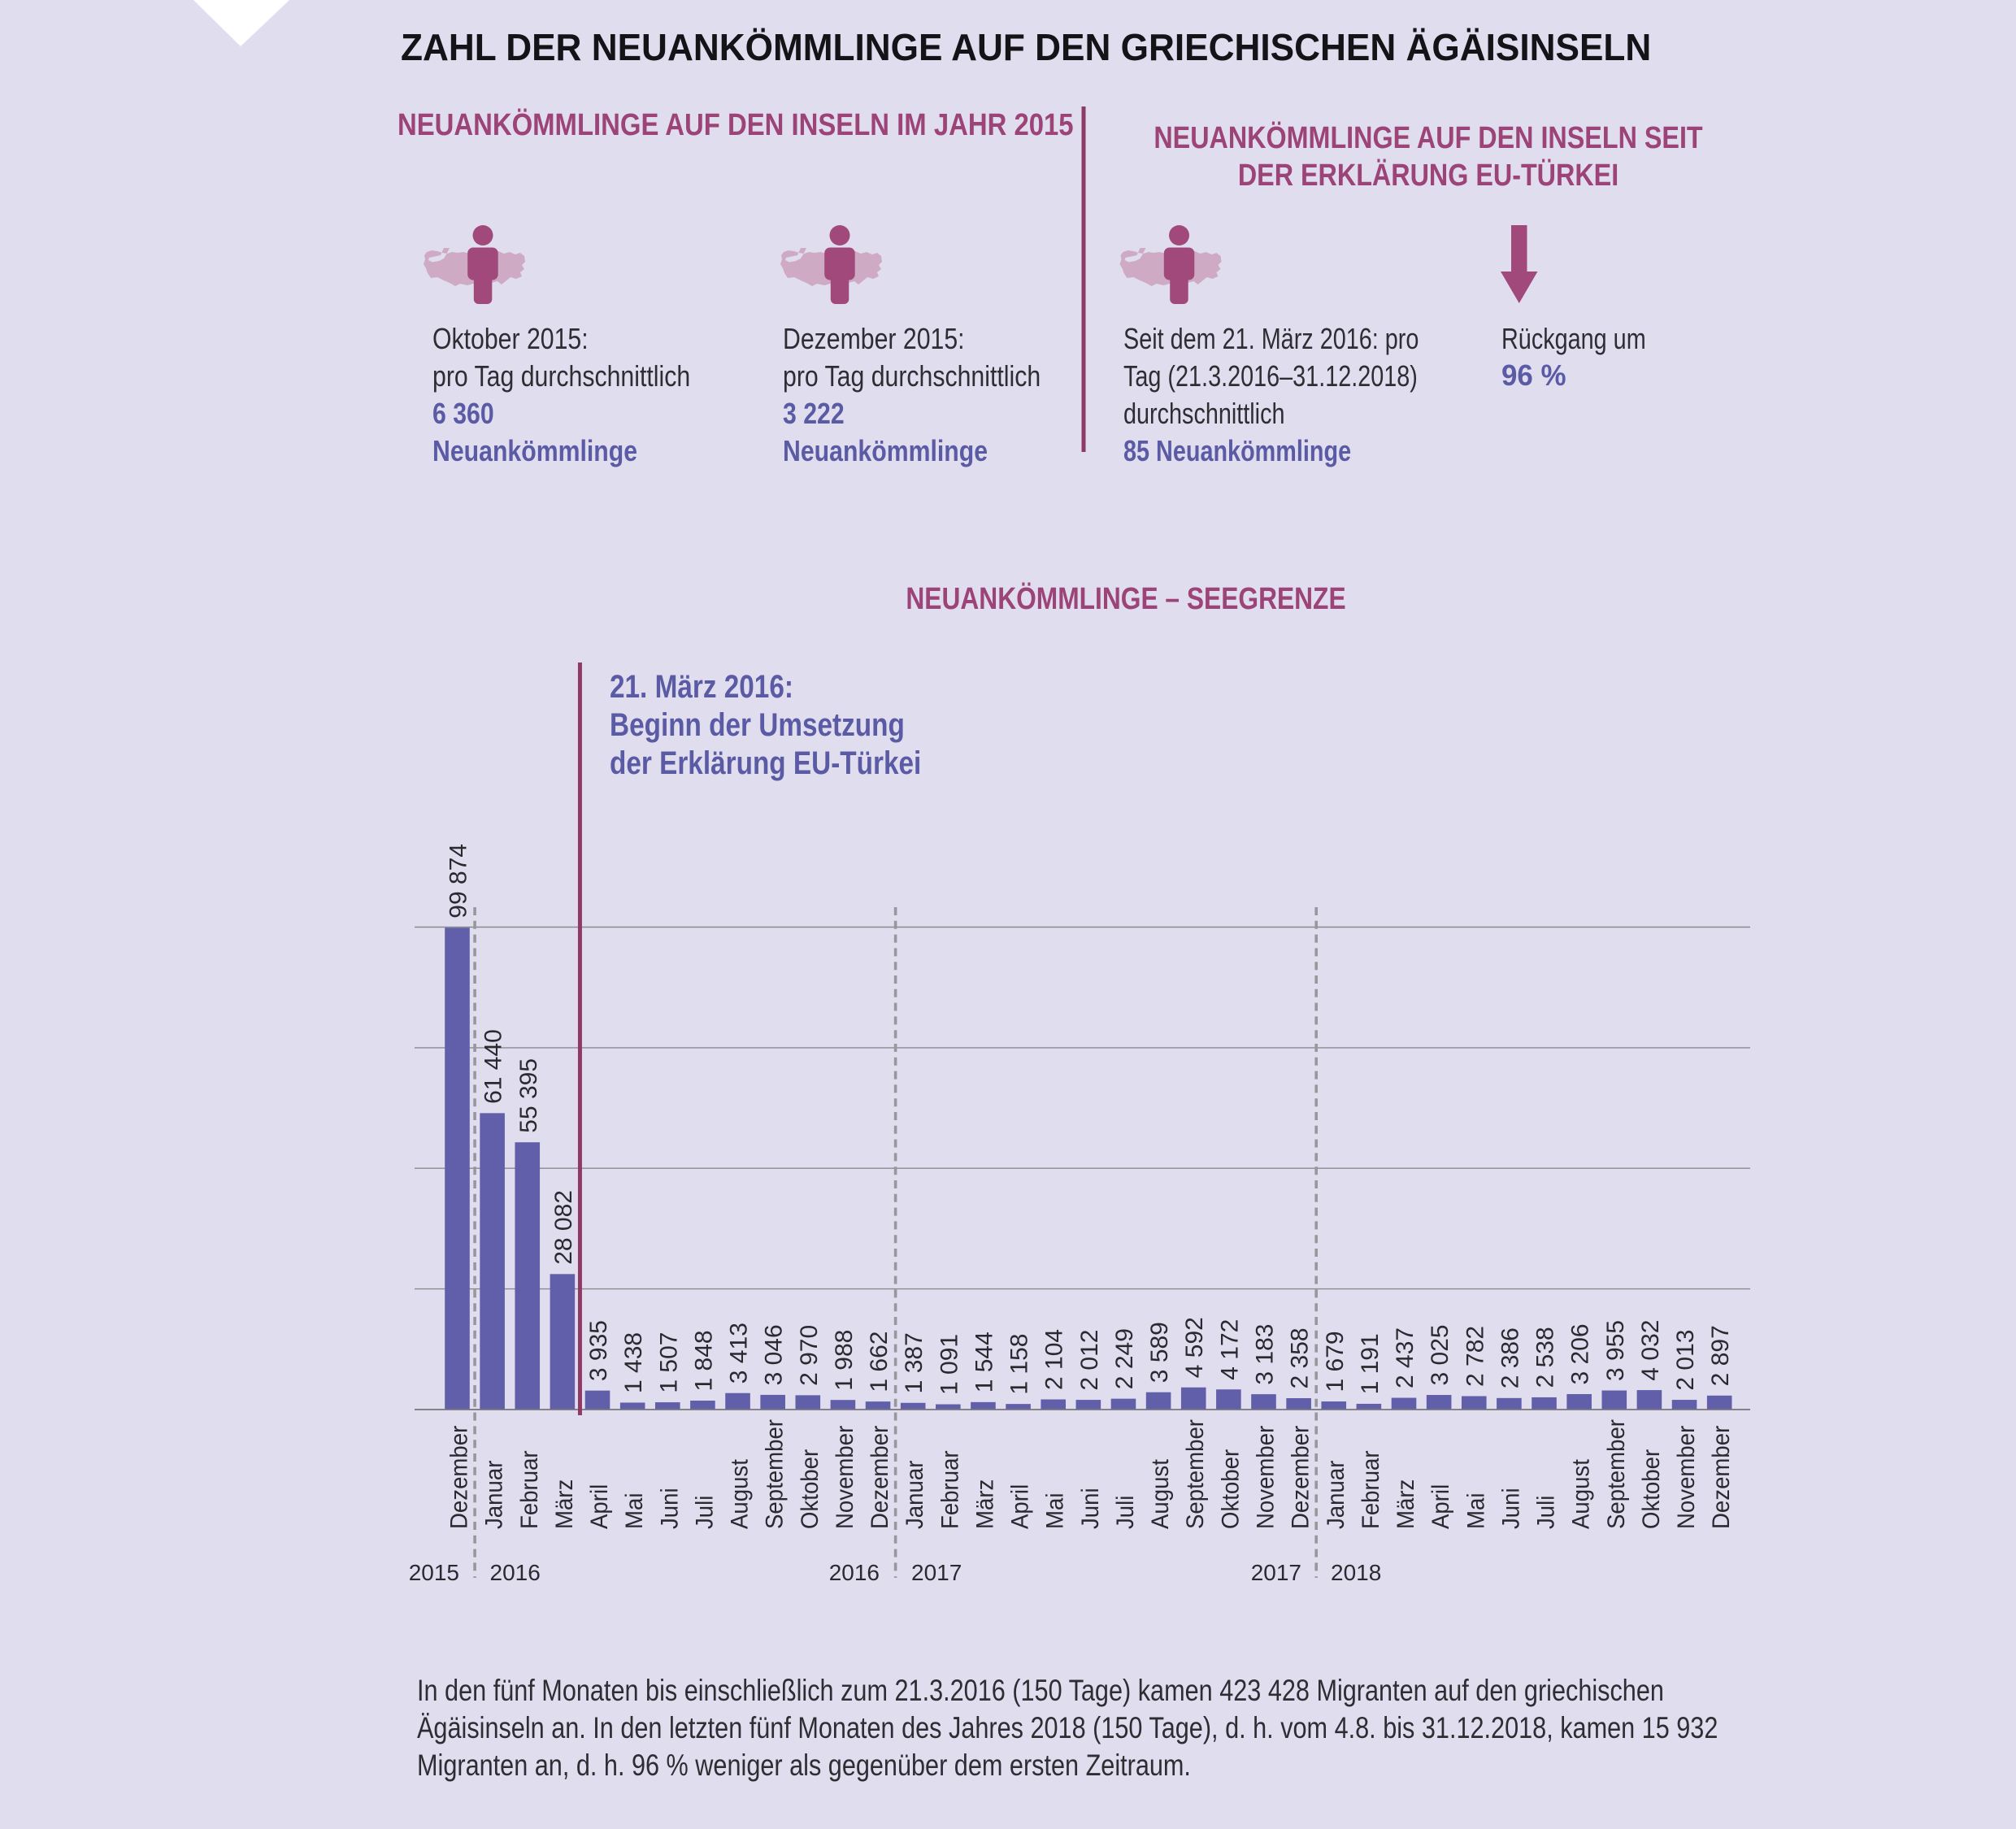 This screenshot has width=2016, height=1829. Describe the element at coordinates (668, 1362) in the screenshot. I see `svg-text: 1 507` at that location.